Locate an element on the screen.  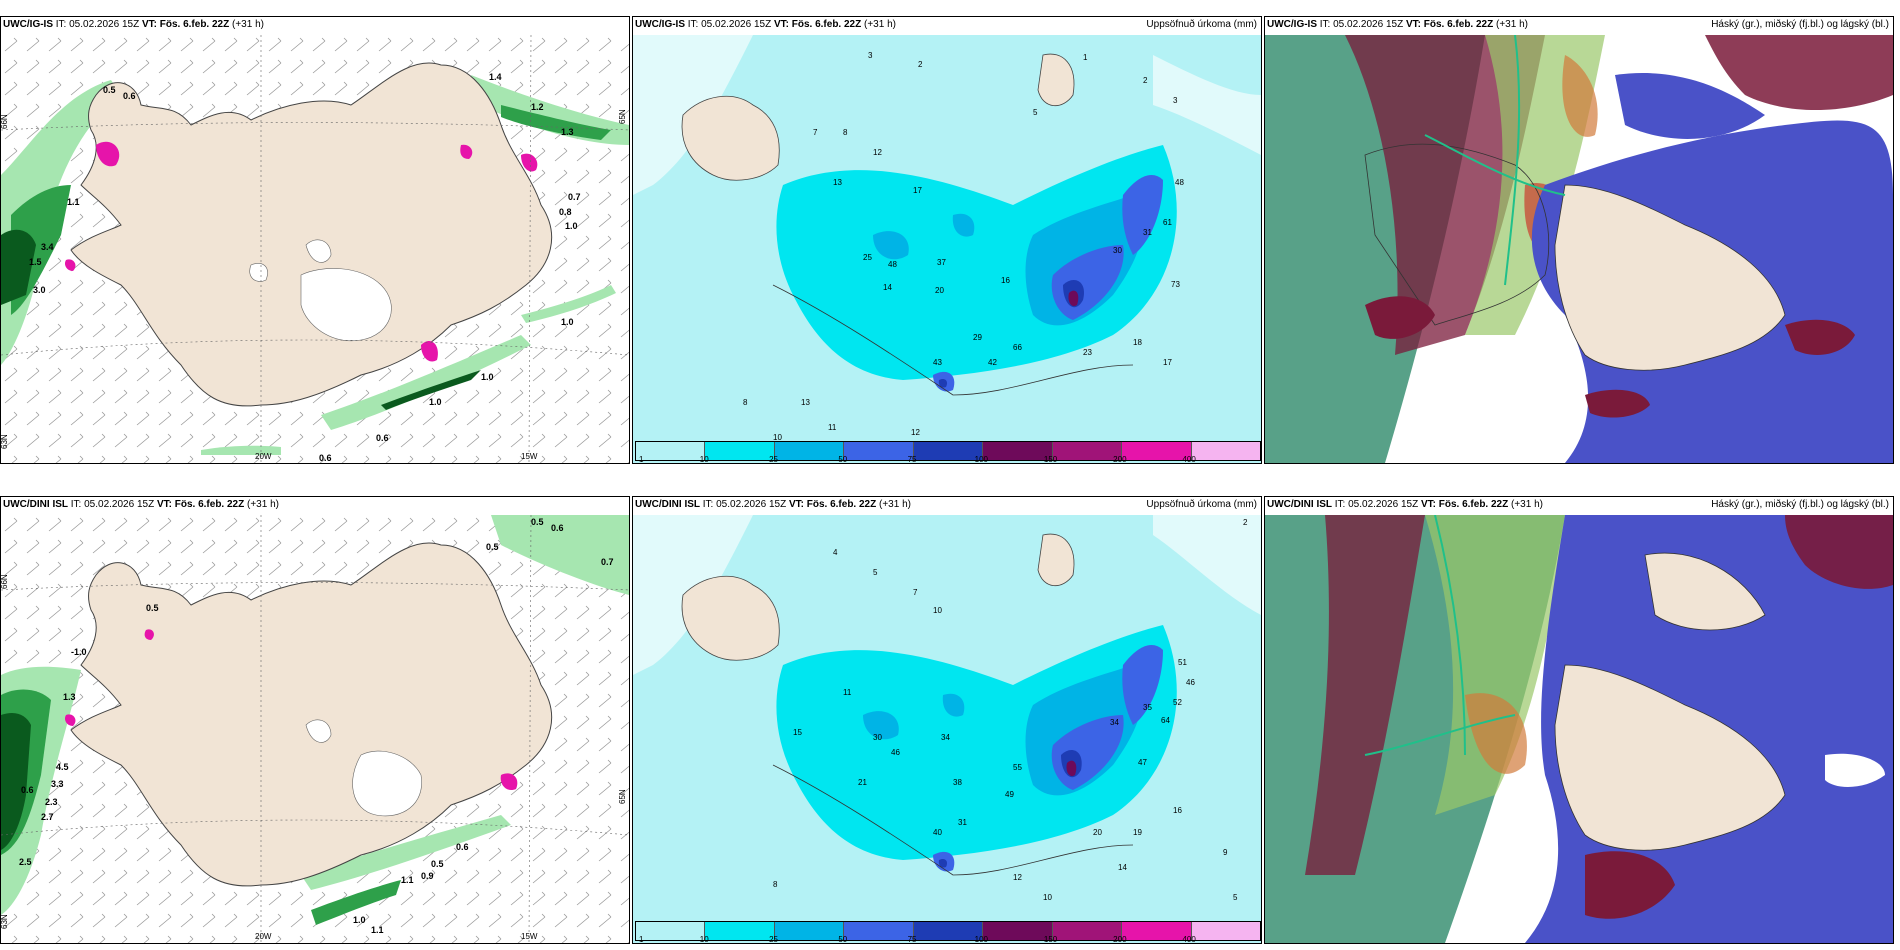
value-label: 3.3 is located at coordinates (57, 784).